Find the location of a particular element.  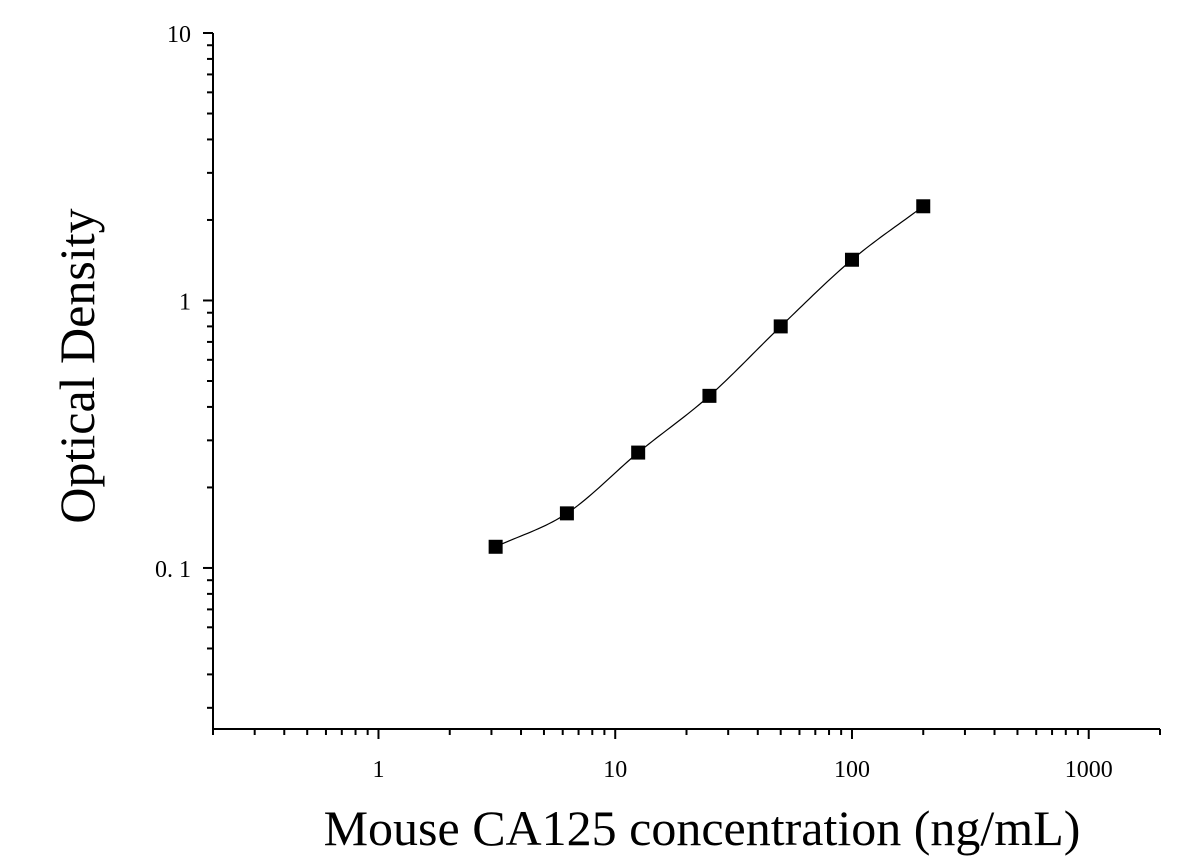

x-tick-label: 100 is located at coordinates (852, 770).